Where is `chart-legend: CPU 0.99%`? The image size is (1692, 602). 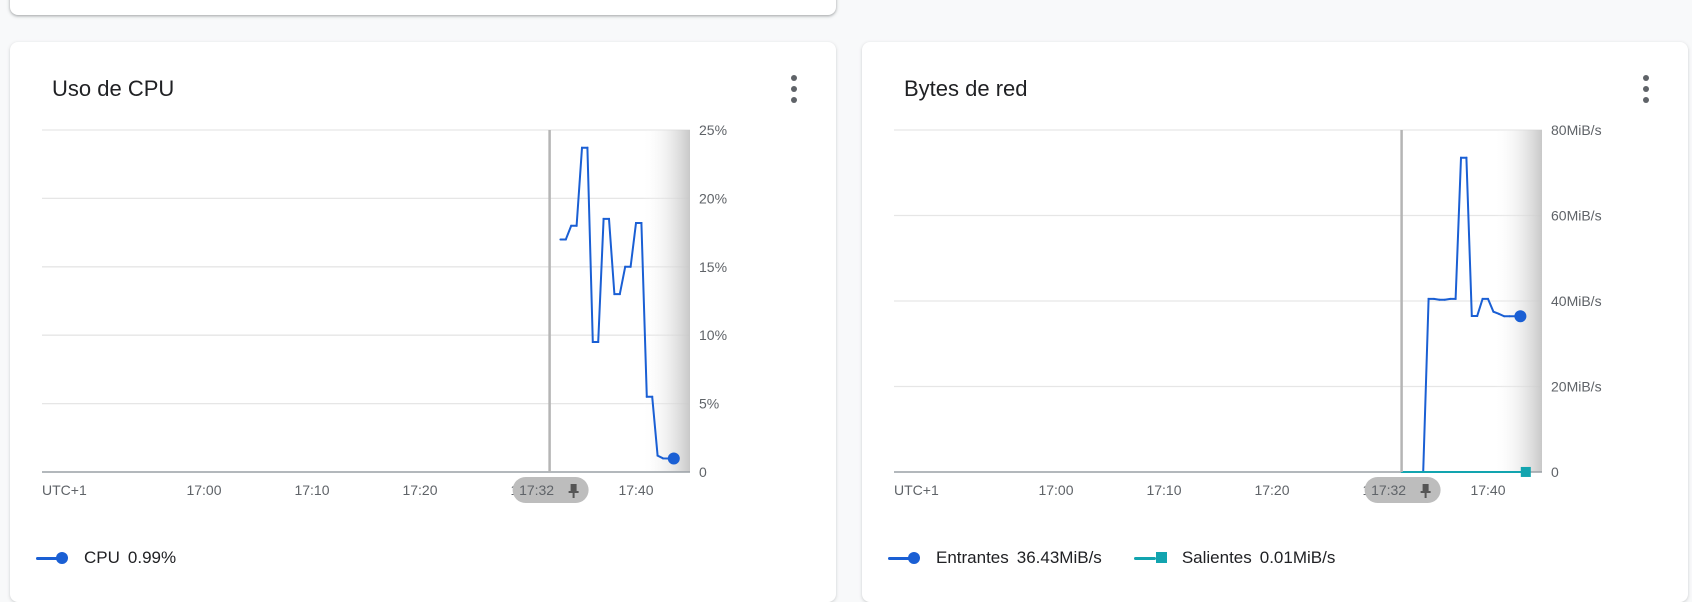
chart-legend: CPU 0.99% is located at coordinates (122, 558).